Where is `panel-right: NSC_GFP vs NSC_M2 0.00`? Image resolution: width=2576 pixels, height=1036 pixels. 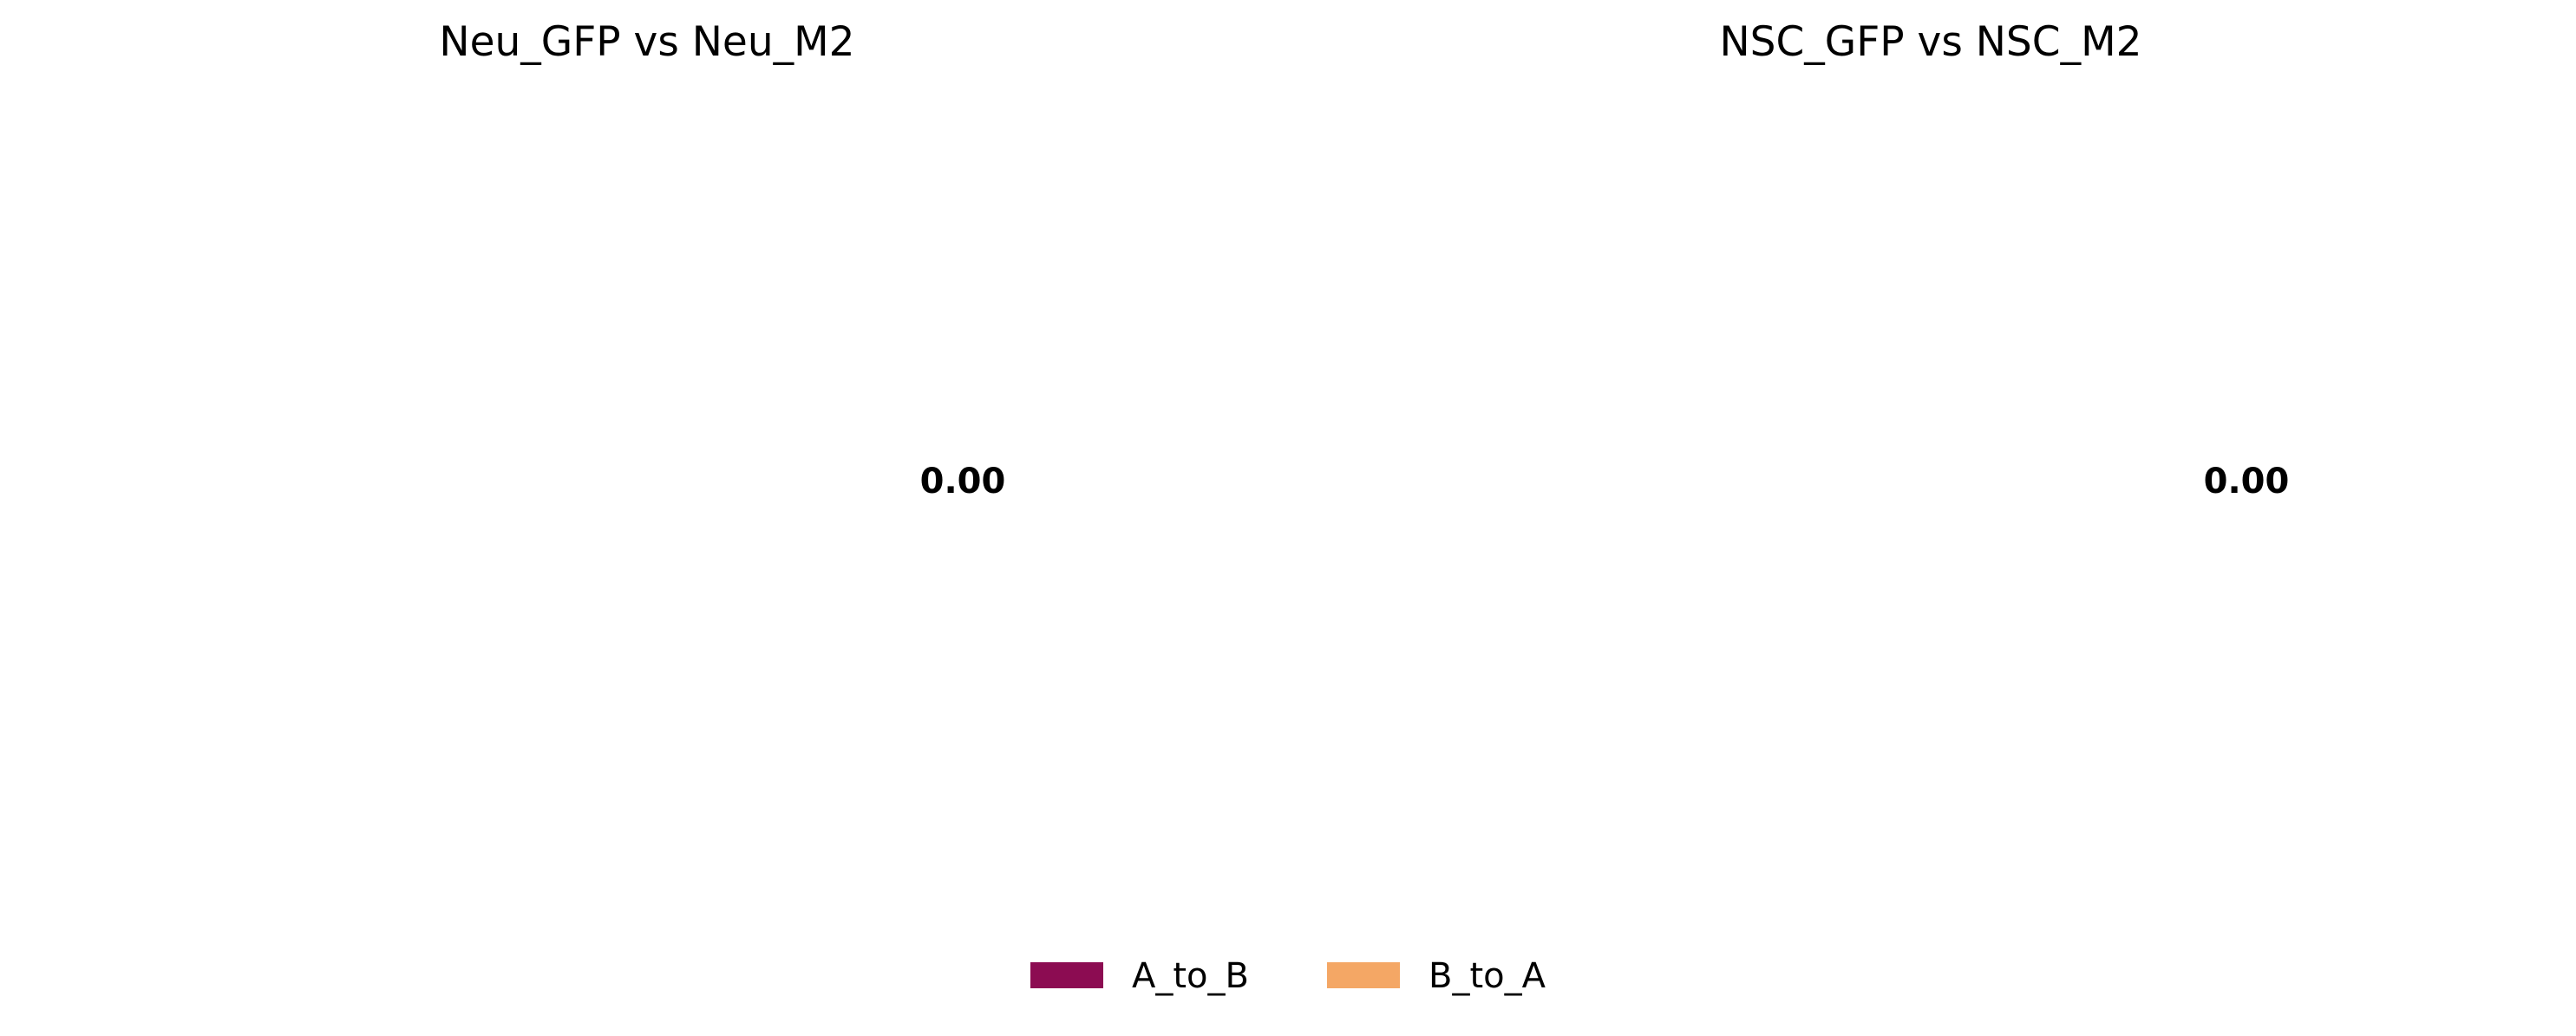
panel-right: NSC_GFP vs NSC_M2 0.00 is located at coordinates (2004, 260).